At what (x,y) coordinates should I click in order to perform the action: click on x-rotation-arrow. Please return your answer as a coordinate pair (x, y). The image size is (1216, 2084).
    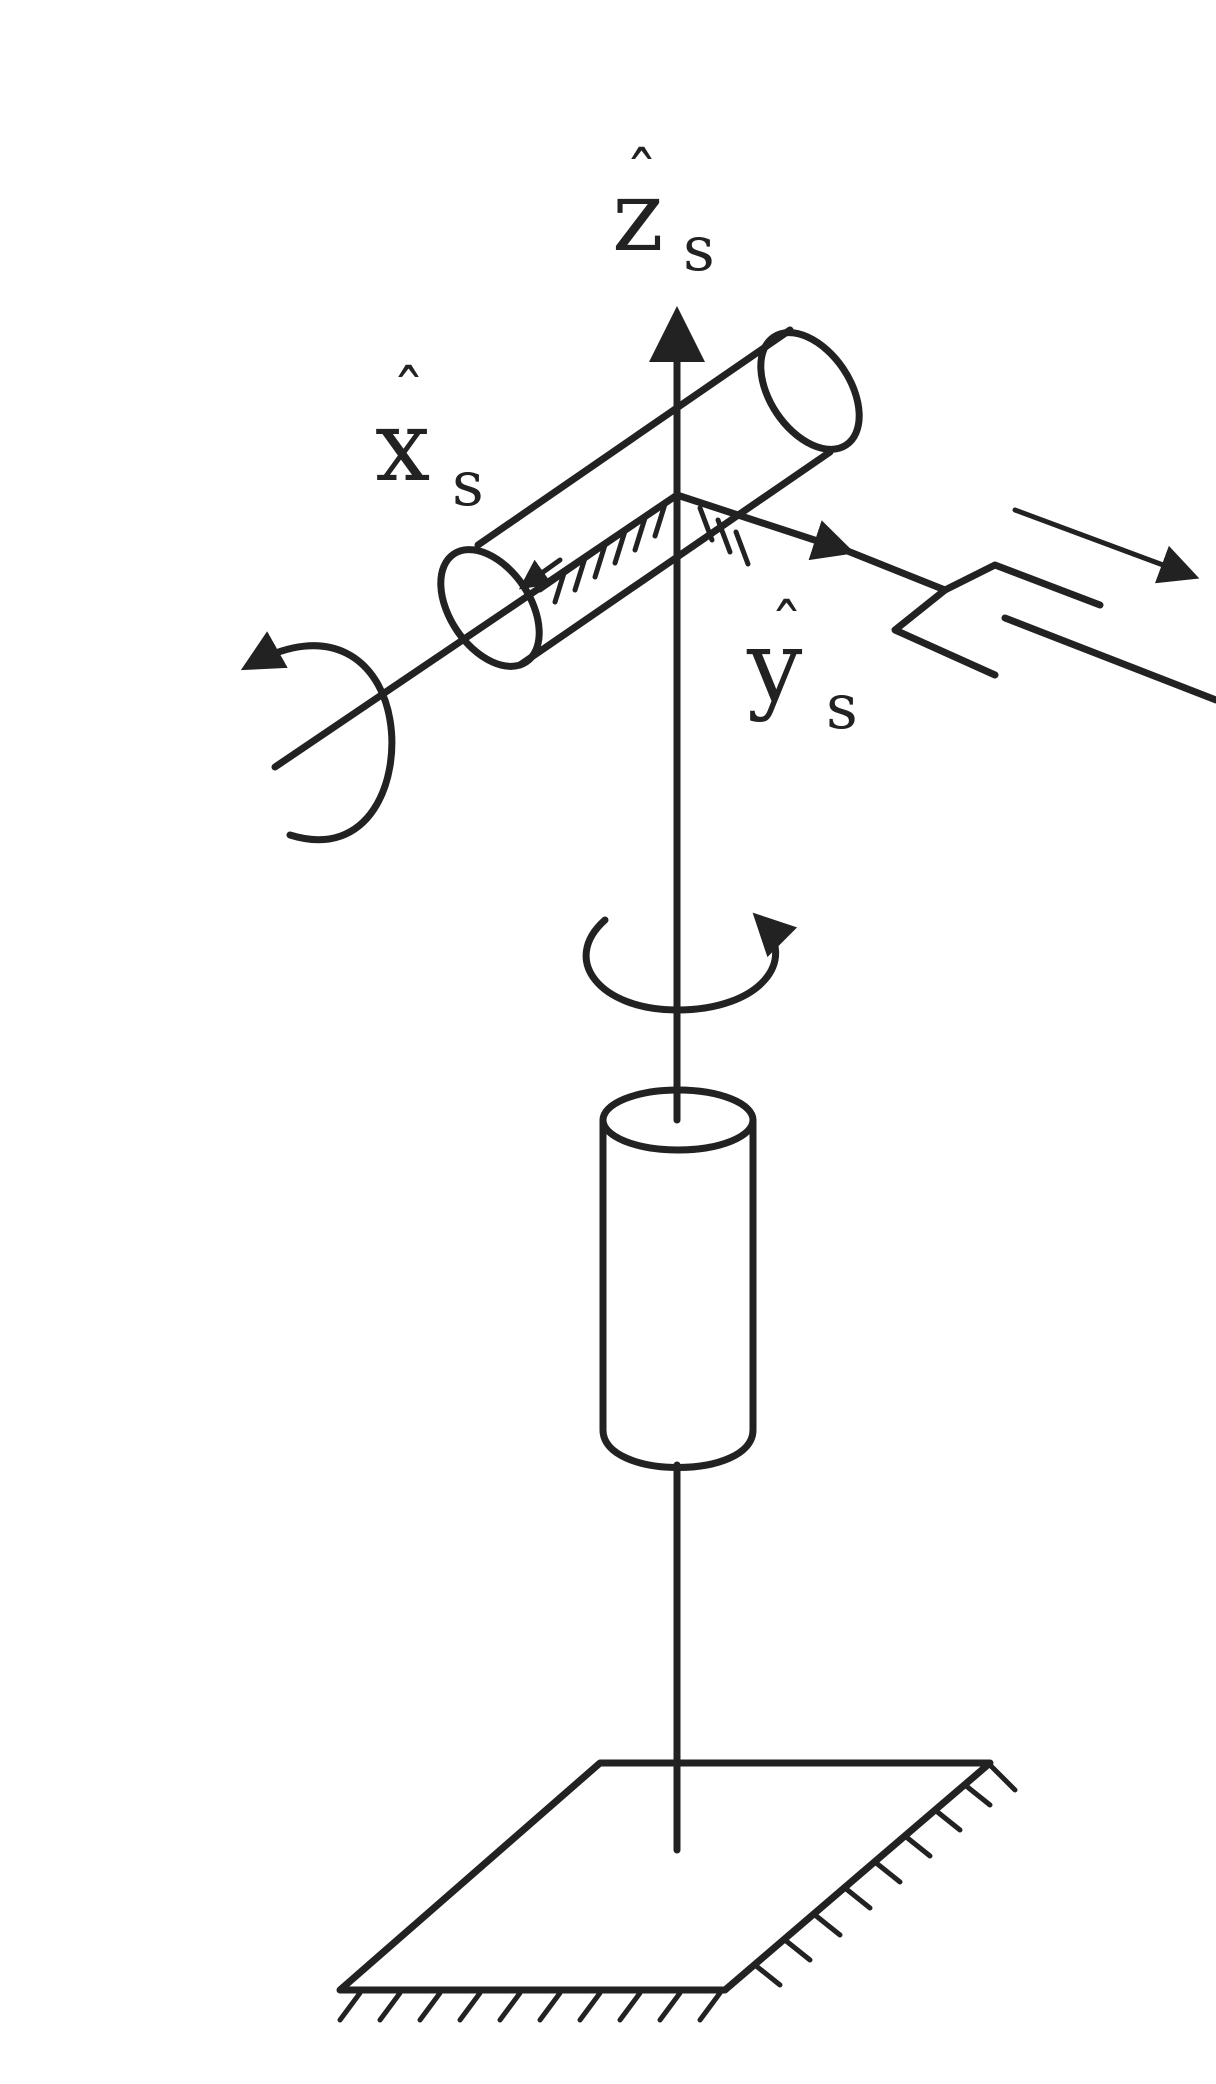
    Looking at the image, I should click on (318, 737).